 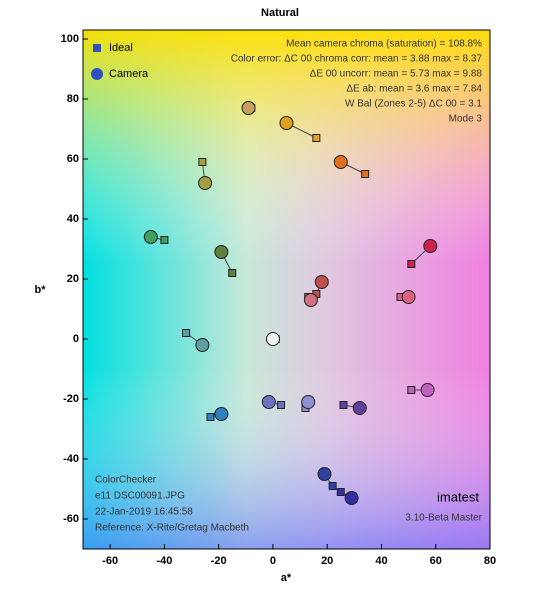 I want to click on x-tick-label: 80, so click(x=490, y=561).